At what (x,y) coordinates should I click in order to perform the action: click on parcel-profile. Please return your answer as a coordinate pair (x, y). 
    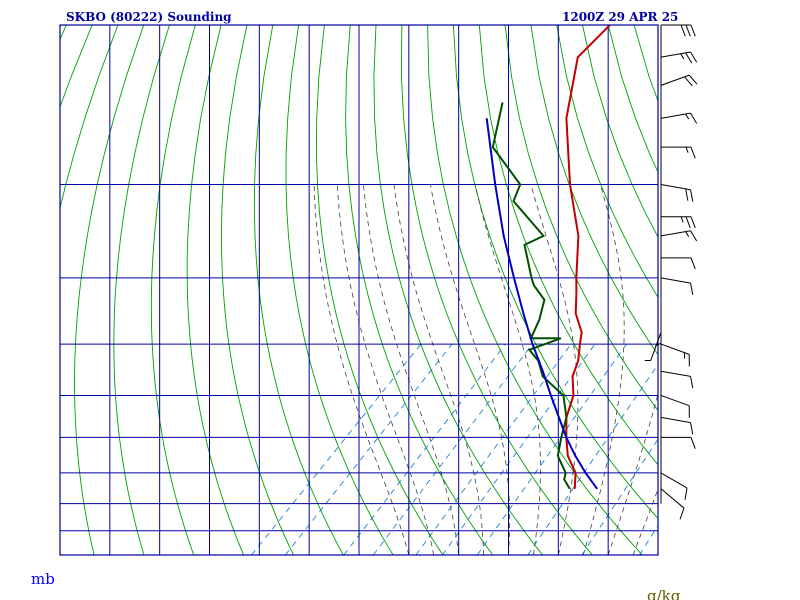
    Looking at the image, I should click on (541, 304).